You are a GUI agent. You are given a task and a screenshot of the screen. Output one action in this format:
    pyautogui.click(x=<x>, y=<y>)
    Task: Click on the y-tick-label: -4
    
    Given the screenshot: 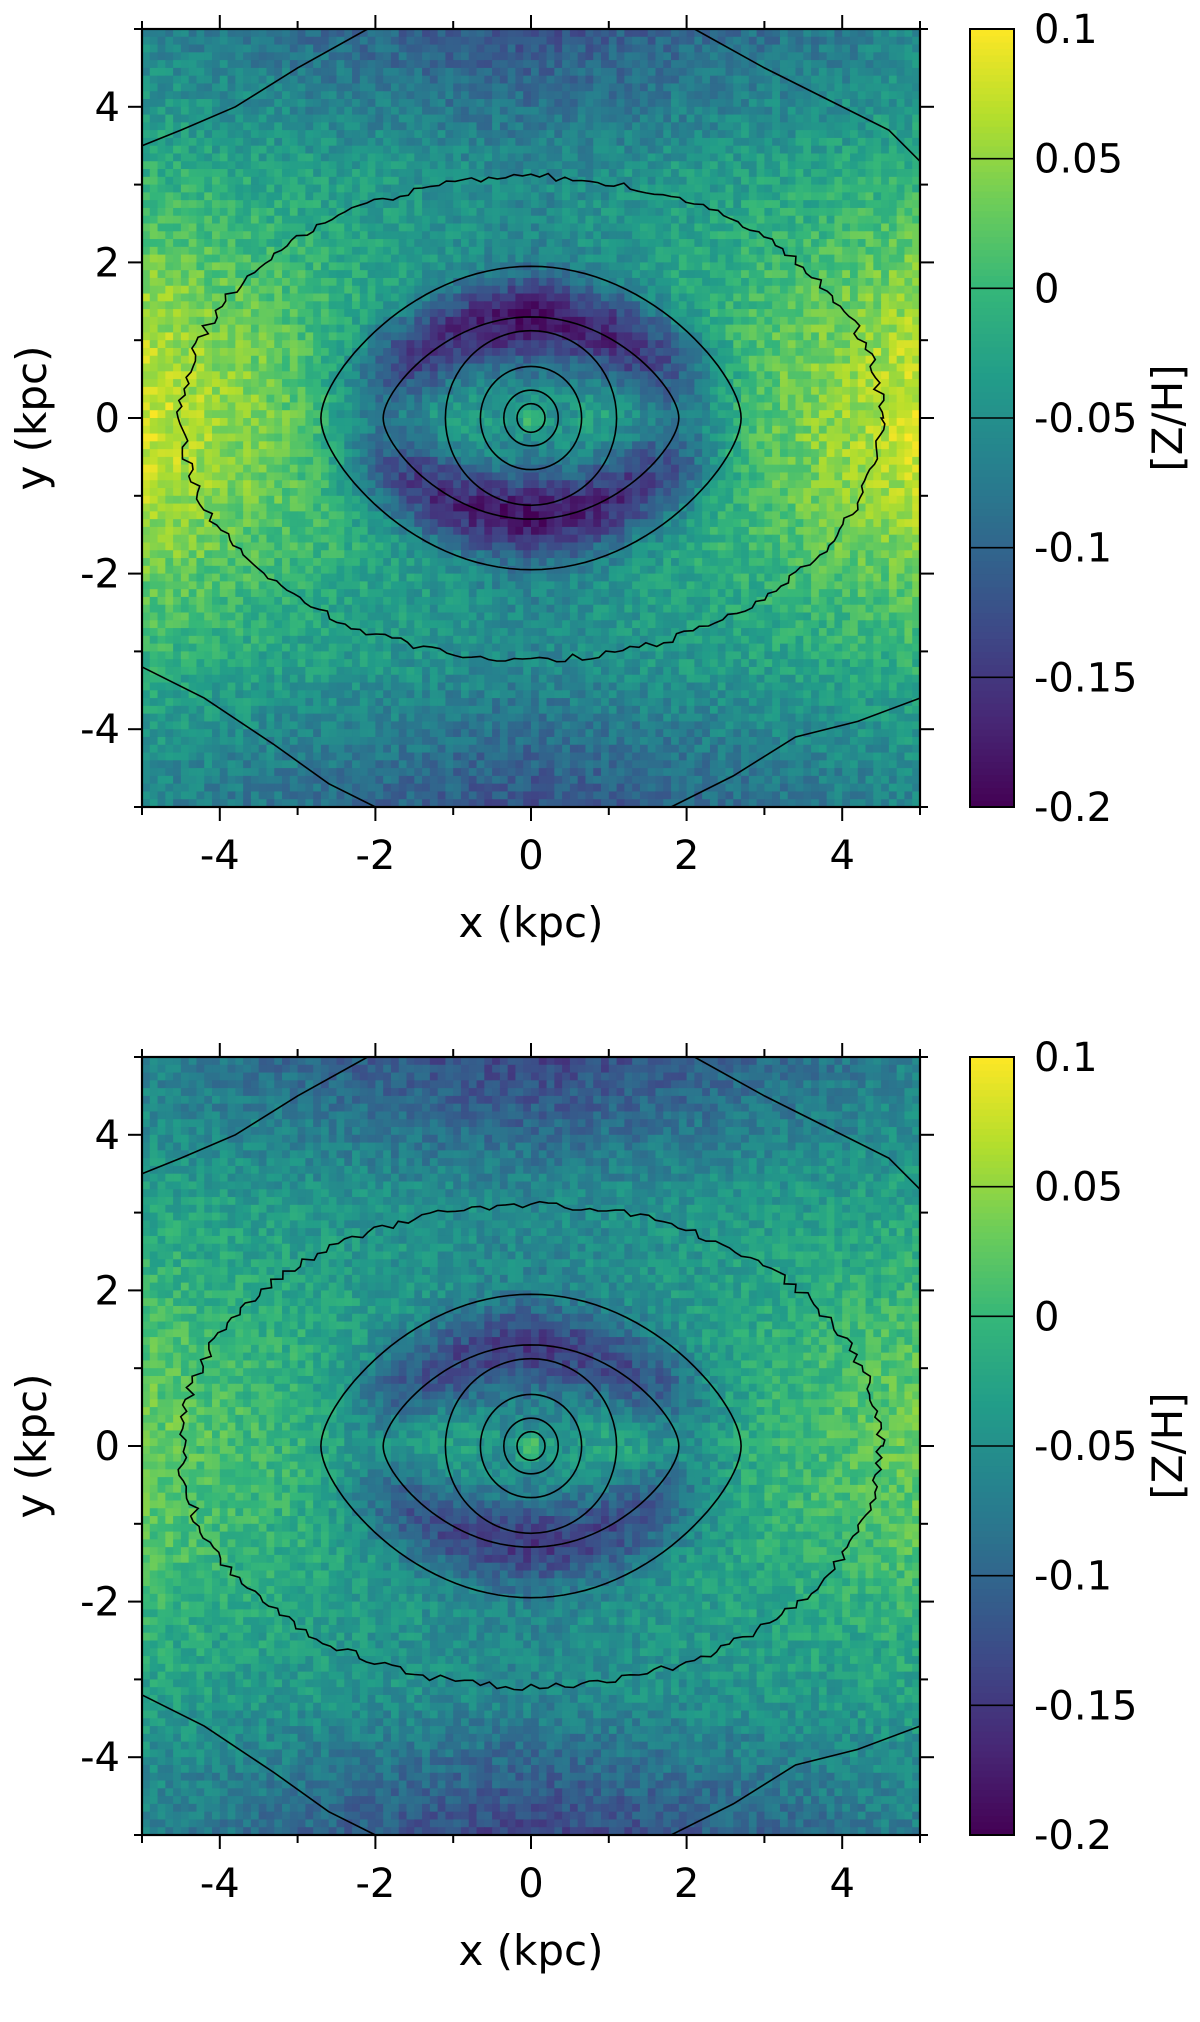 What is the action you would take?
    pyautogui.click(x=100, y=730)
    